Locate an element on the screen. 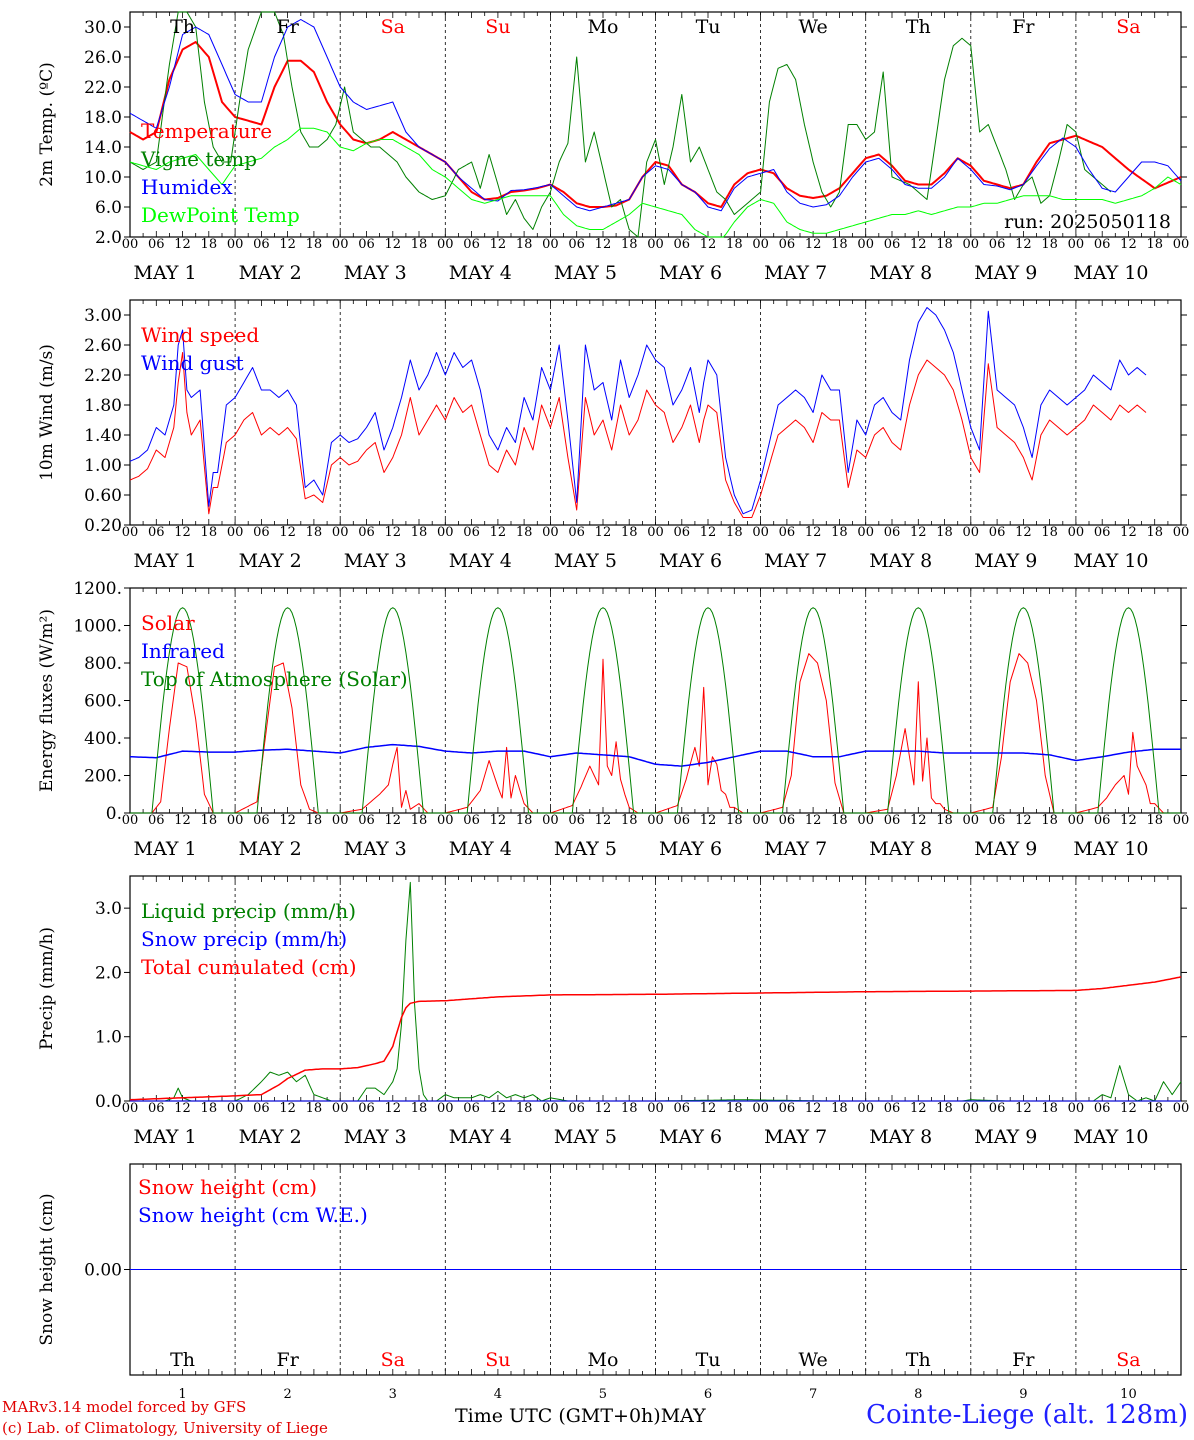 The height and width of the screenshot is (1440, 1194). weekday-label: Tu is located at coordinates (708, 1360).